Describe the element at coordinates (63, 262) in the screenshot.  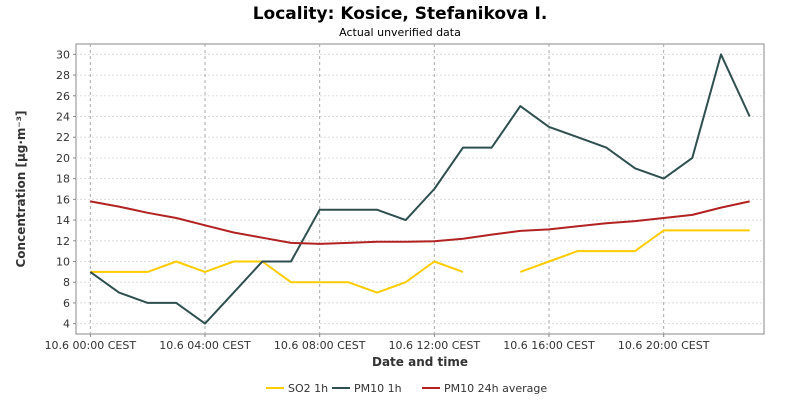
I see `y-tick-label: 10` at that location.